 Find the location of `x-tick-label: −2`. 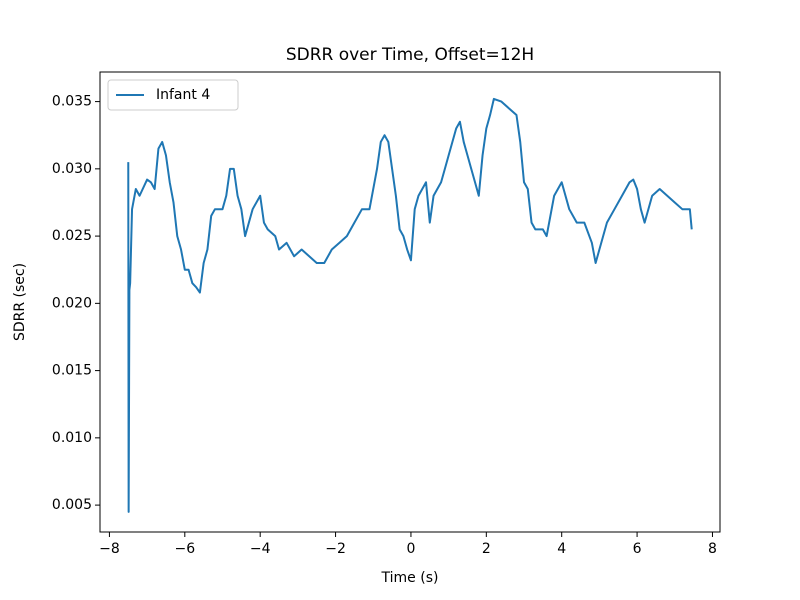

x-tick-label: −2 is located at coordinates (335, 549).